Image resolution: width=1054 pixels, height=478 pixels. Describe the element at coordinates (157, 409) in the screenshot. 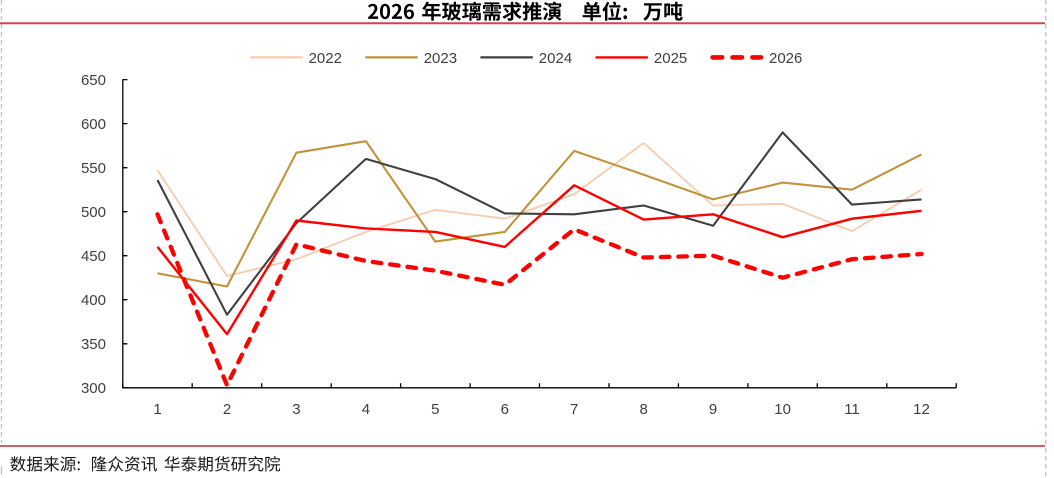

I see `svg-text: 1` at that location.